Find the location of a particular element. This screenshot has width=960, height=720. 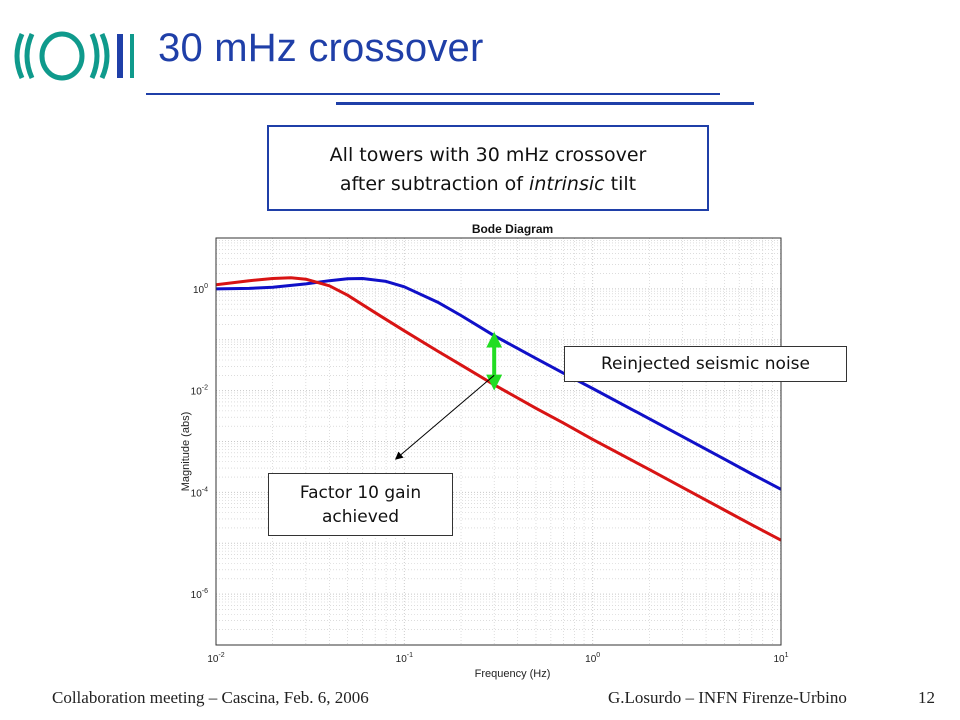

y-tick-label: 10⁻⁴ is located at coordinates (199, 492).